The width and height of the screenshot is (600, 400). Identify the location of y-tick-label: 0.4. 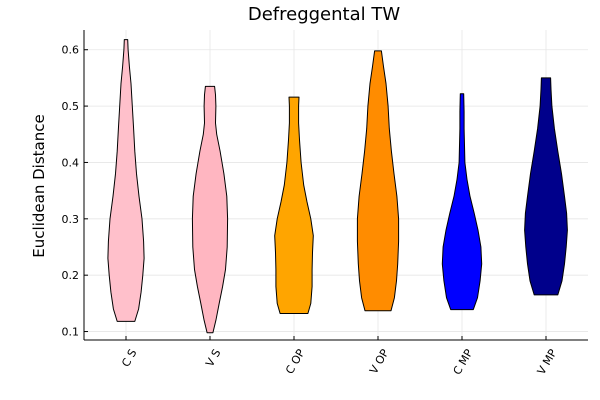
(71, 162).